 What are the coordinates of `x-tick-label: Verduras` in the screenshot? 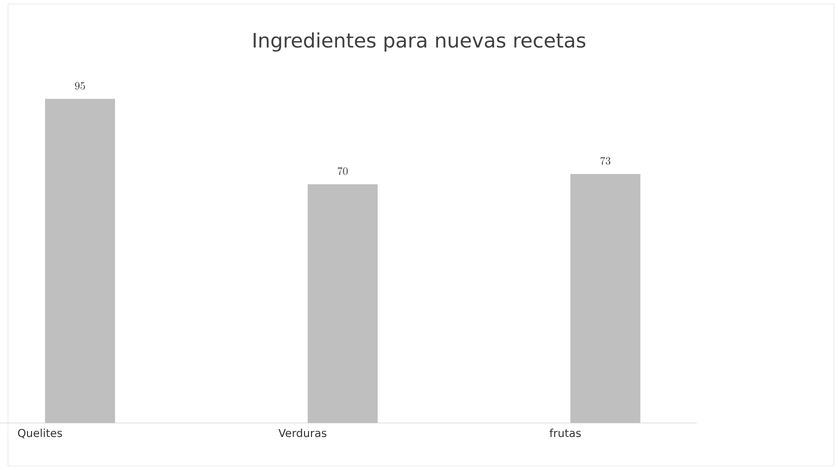 It's located at (302, 433).